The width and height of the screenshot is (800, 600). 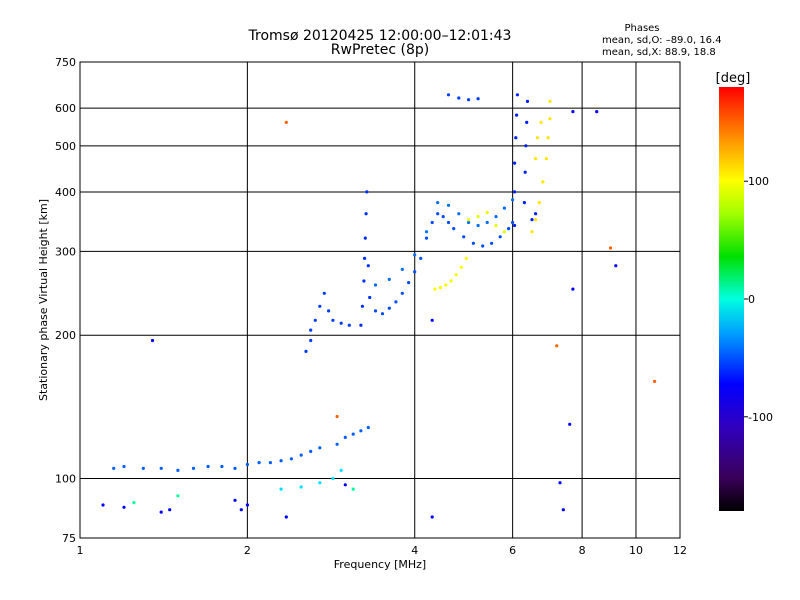 I want to click on x-tick-label: 12, so click(x=680, y=550).